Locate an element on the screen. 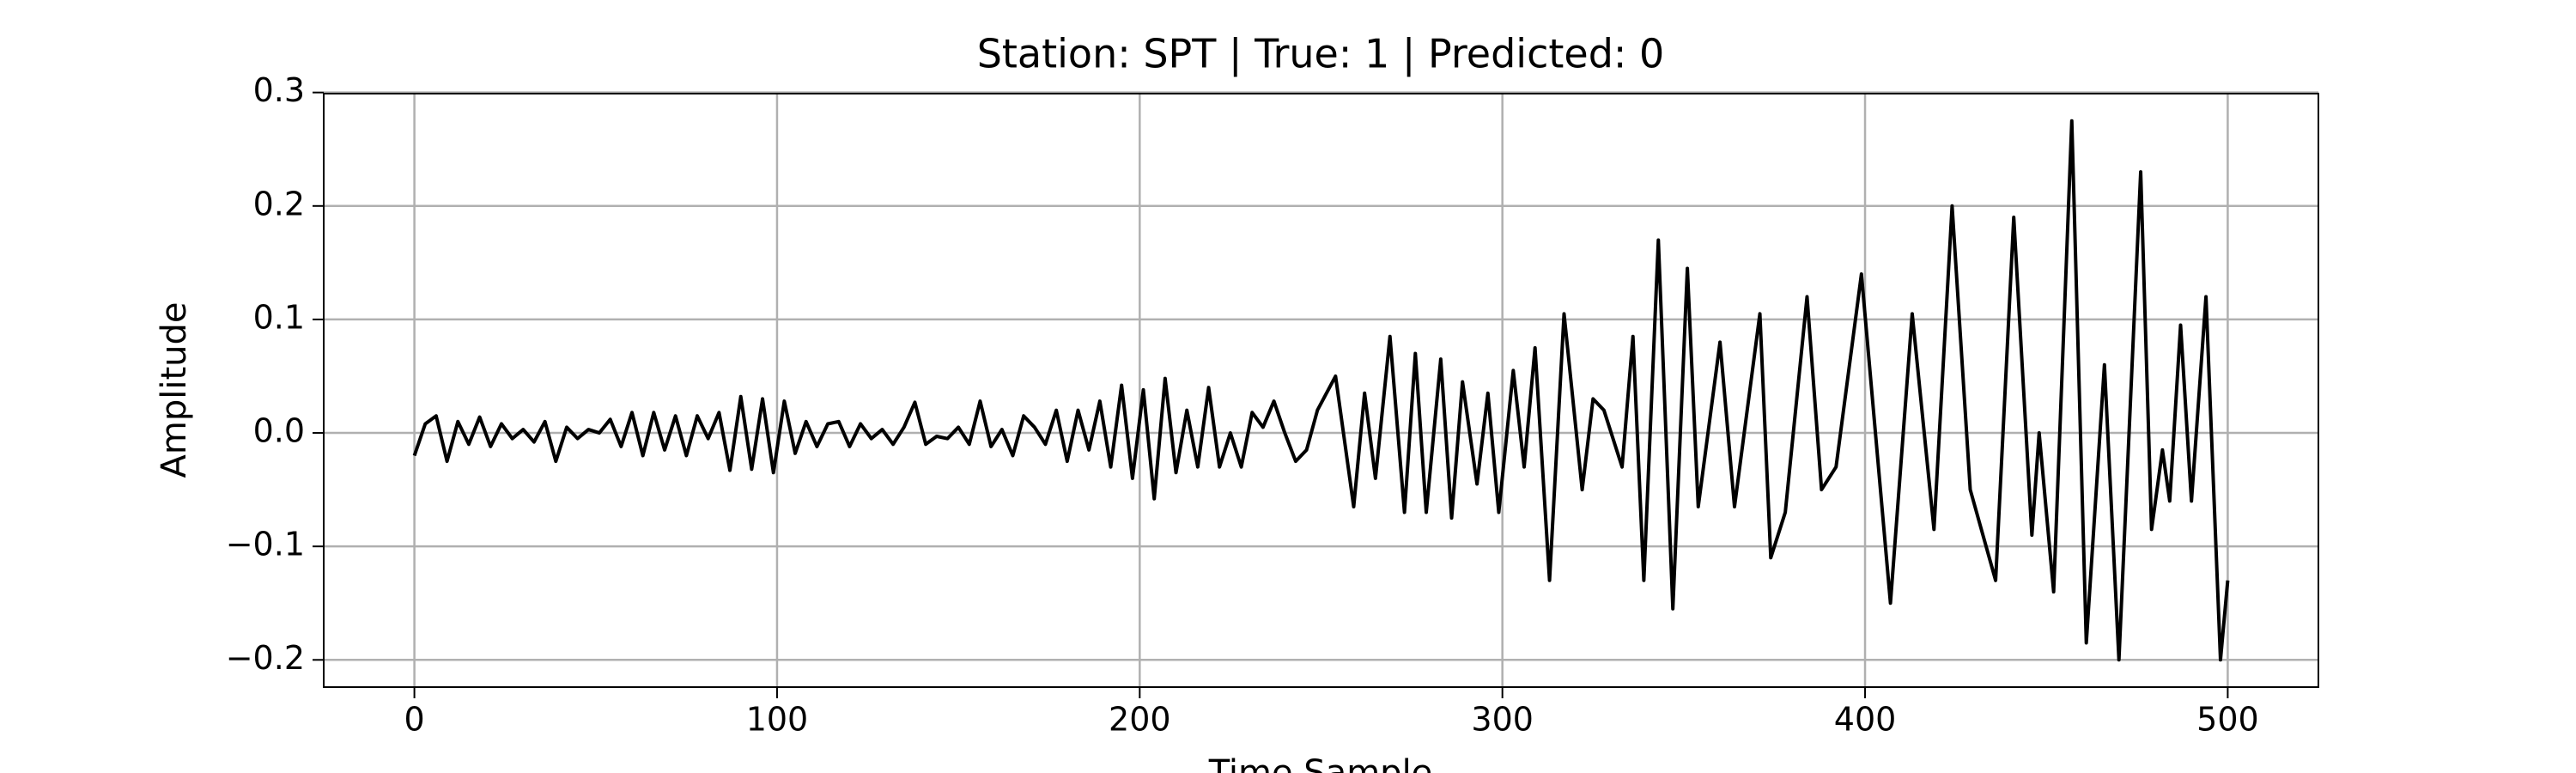 This screenshot has width=2576, height=773. chart-title: Station: SPT | True: 1 | Predicted: 0 is located at coordinates (1321, 55).